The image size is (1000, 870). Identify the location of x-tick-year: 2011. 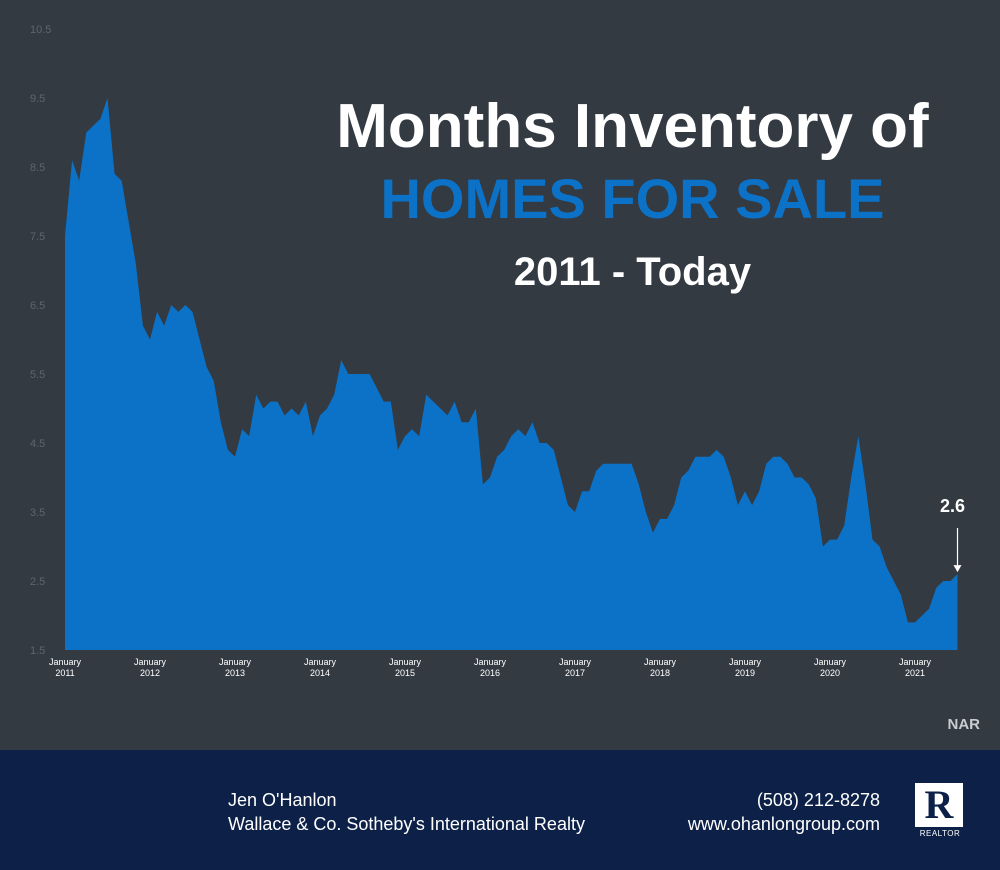
(64, 673).